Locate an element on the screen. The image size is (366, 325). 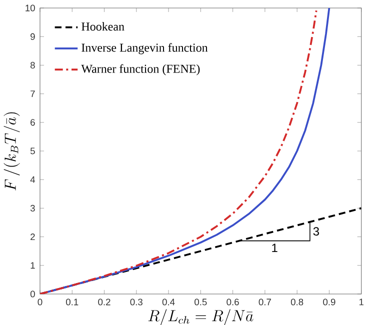
legend-label: Warner function (FENE) is located at coordinates (140, 70).